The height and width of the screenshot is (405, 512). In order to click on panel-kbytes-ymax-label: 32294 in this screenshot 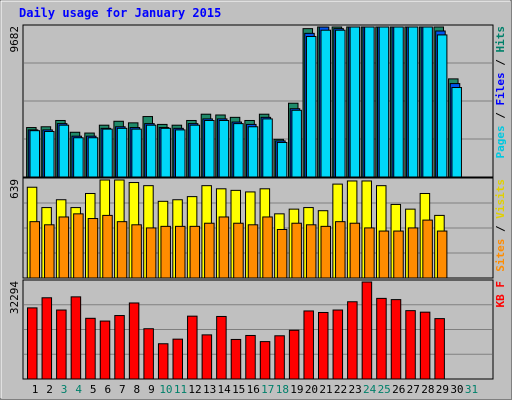, I will do `click(14, 297)`.